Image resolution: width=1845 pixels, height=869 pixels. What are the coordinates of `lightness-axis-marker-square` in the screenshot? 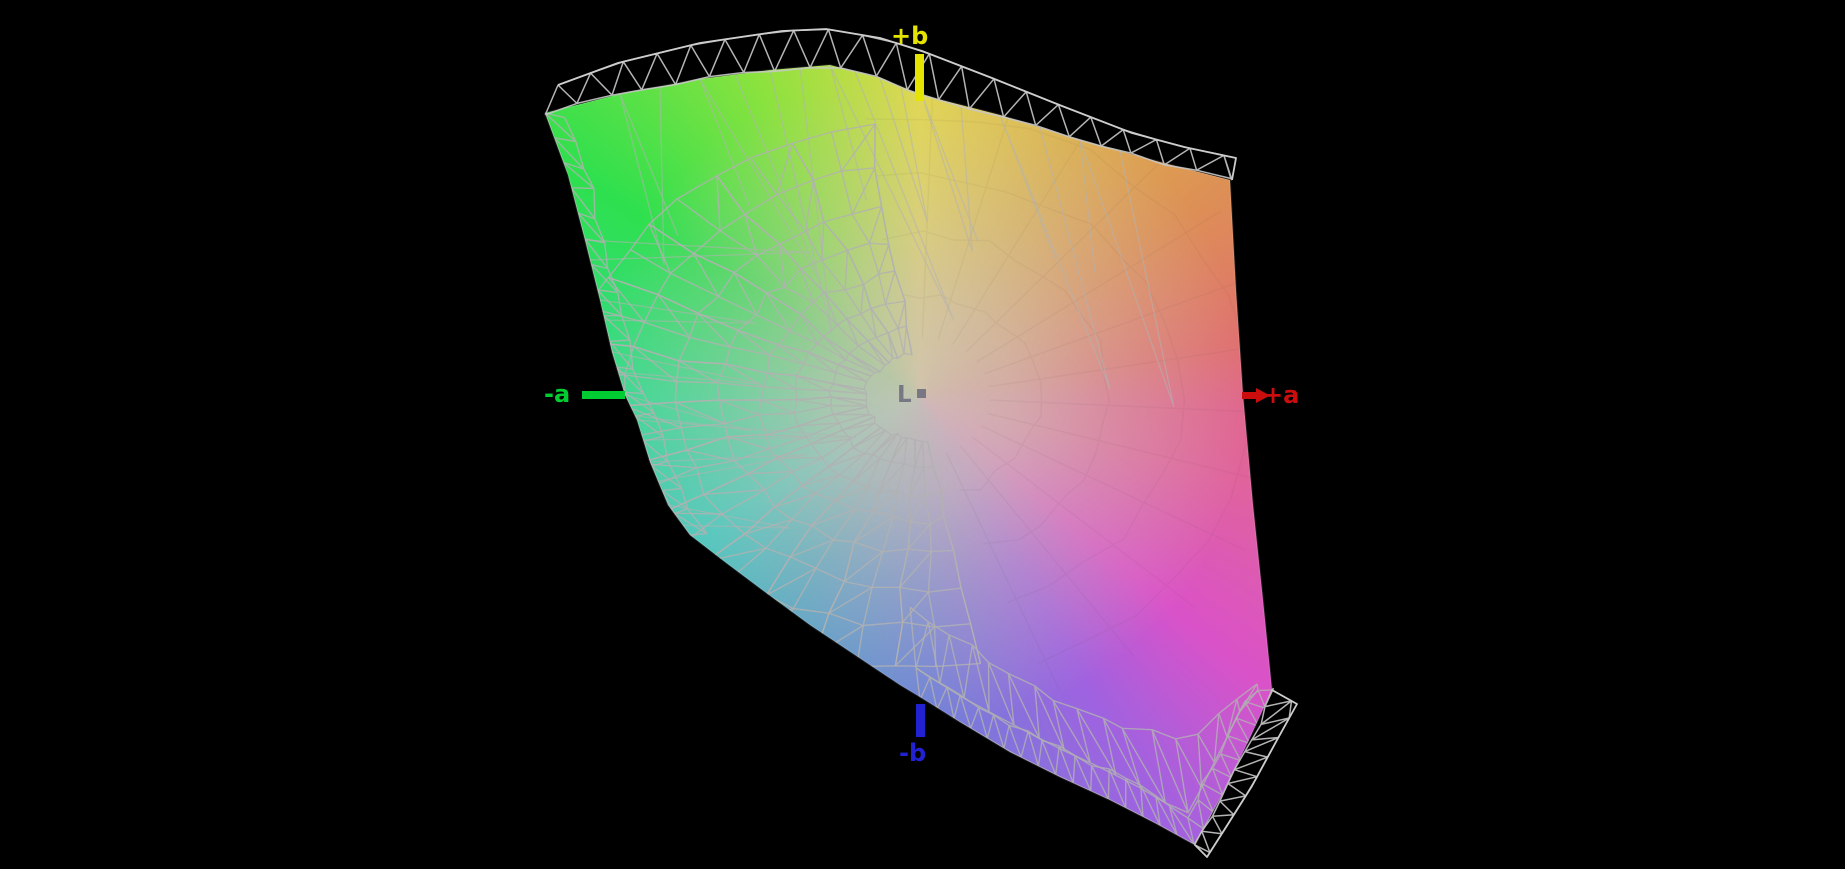 It's located at (921, 393).